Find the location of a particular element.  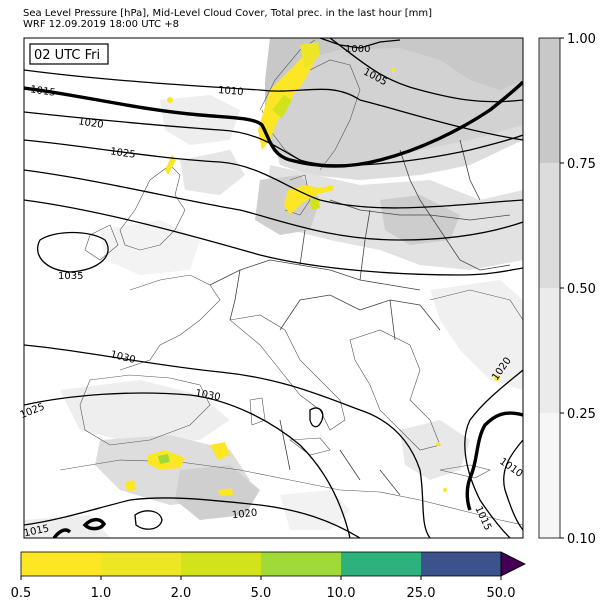

time-label-box is located at coordinates (69, 54).